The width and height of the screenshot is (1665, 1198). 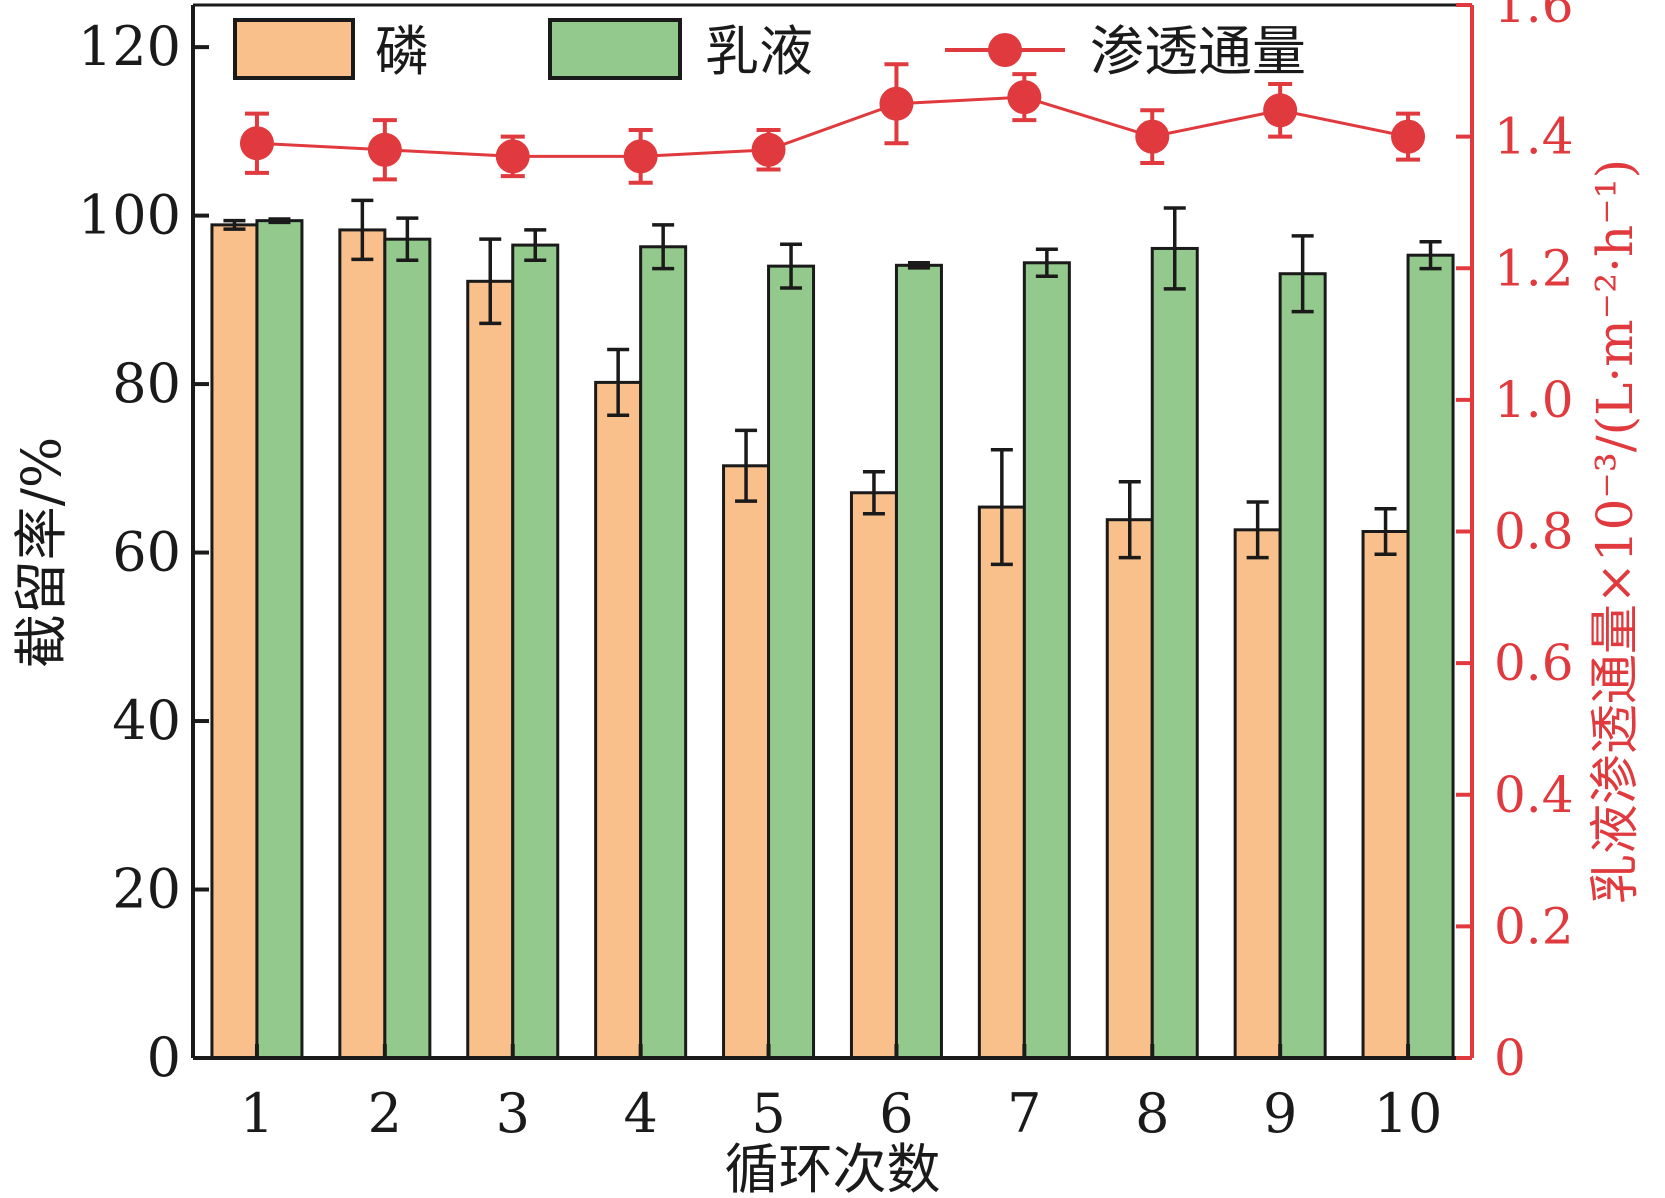 I want to click on legend-phosphorus-swatch, so click(x=294, y=49).